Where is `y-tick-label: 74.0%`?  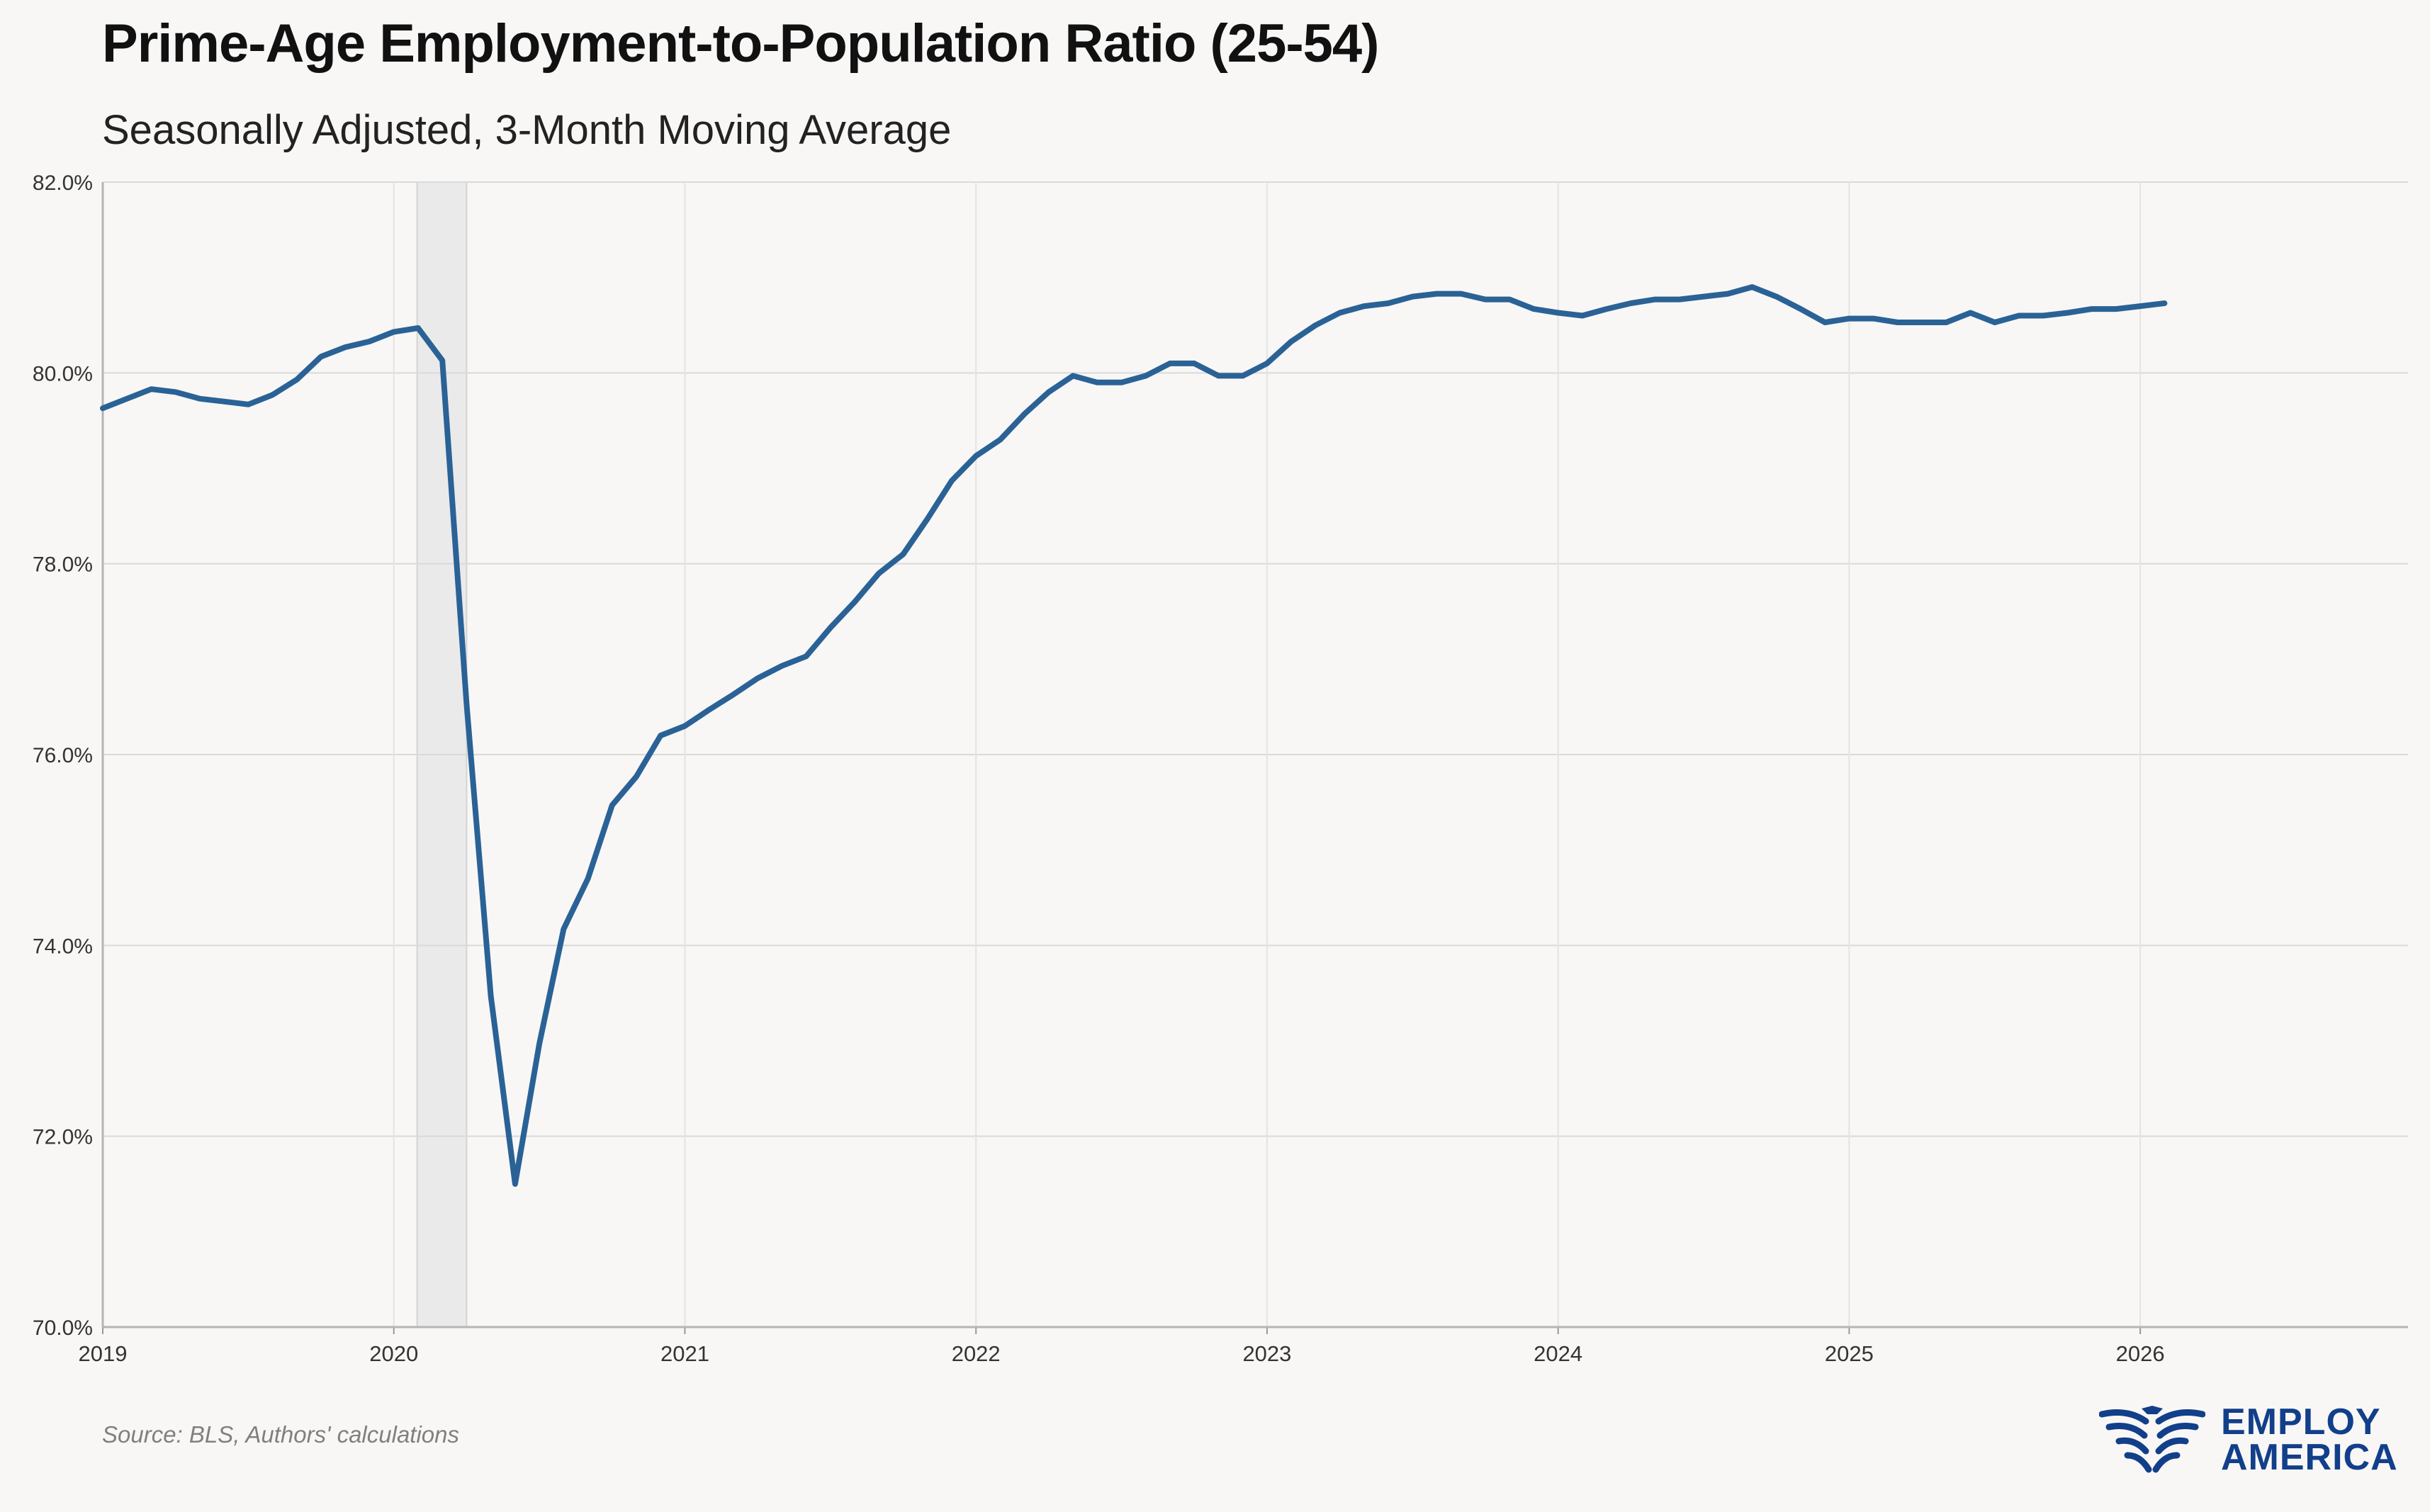 y-tick-label: 74.0% is located at coordinates (63, 946).